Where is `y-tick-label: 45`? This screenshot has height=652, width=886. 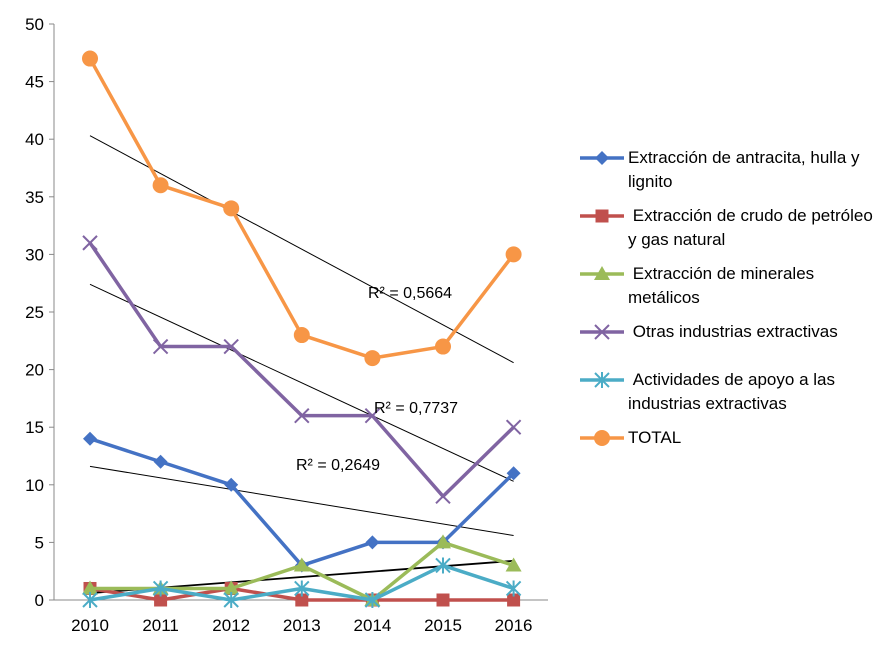
y-tick-label: 45 is located at coordinates (34, 82).